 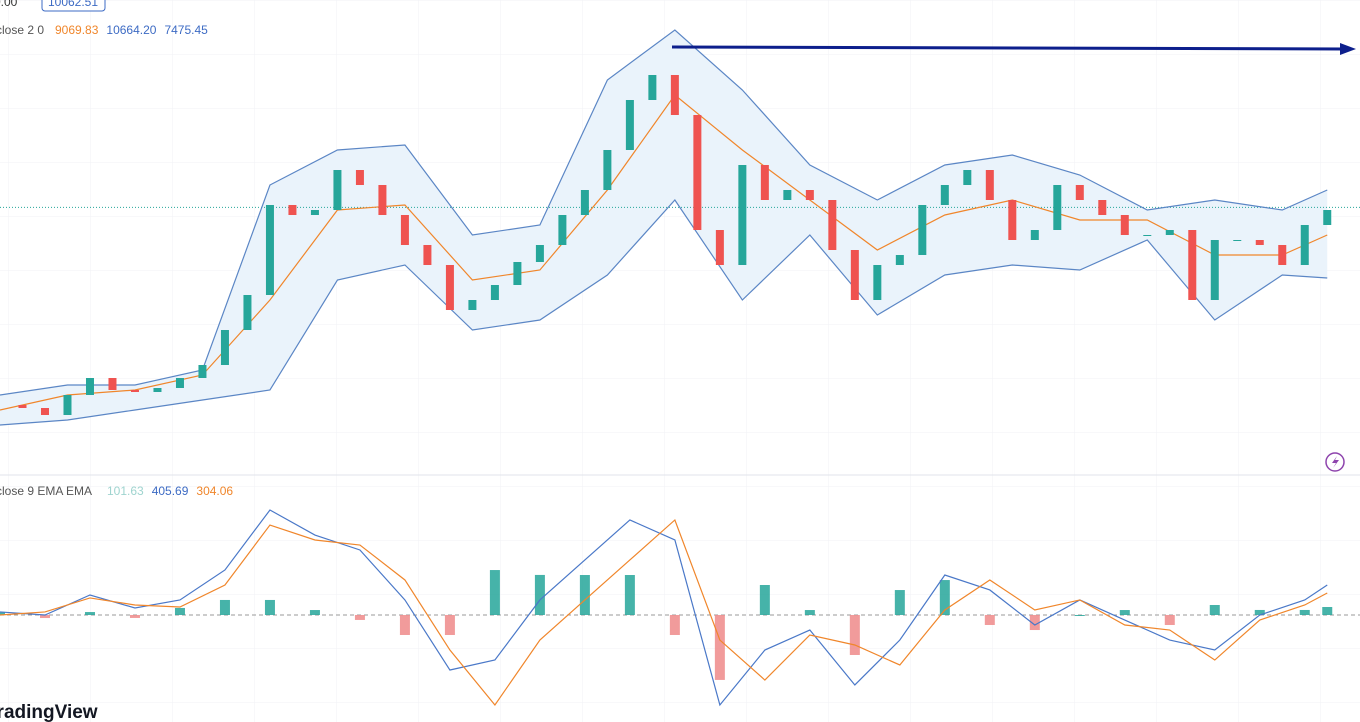 I want to click on alert-icon, so click(x=1335, y=462).